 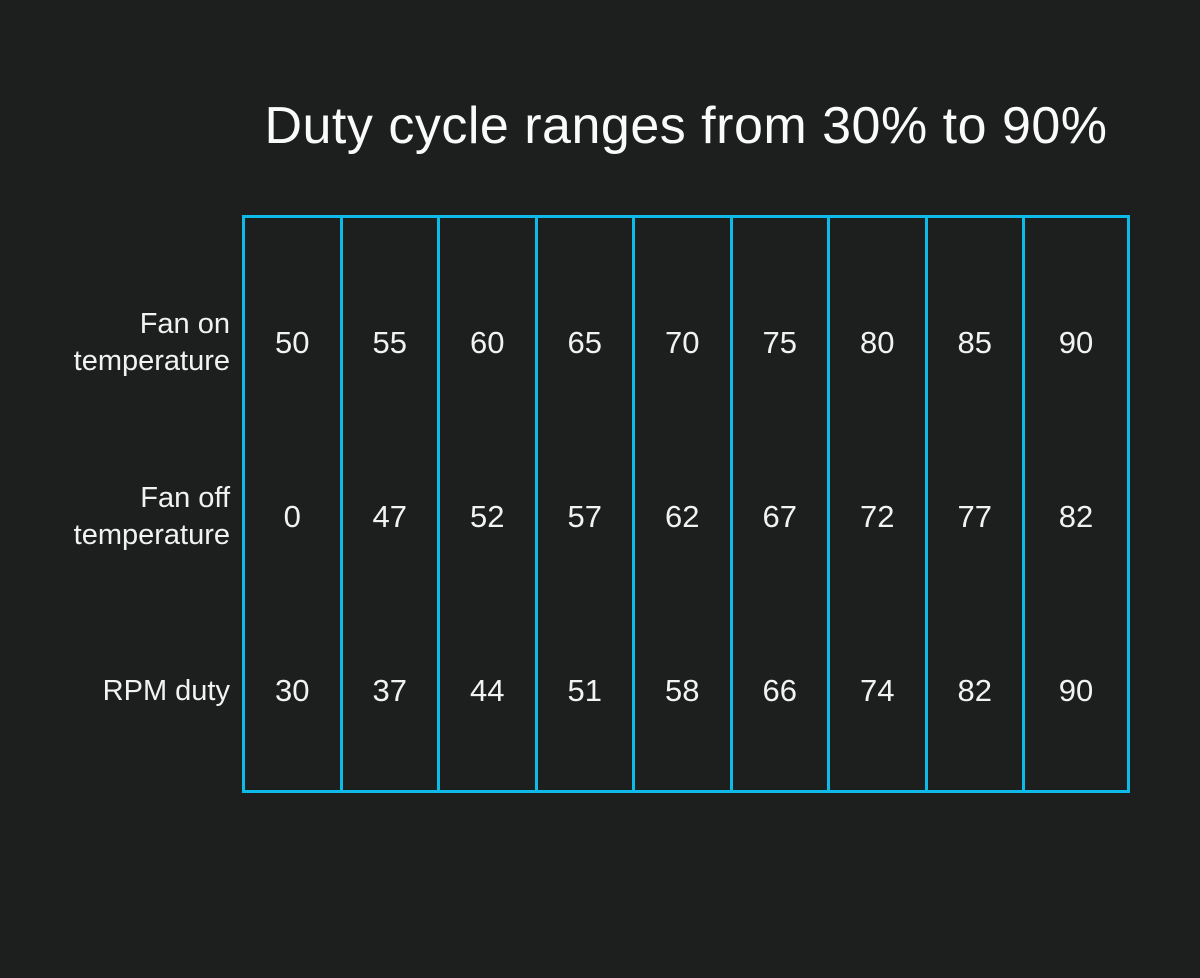 What do you see at coordinates (682, 516) in the screenshot?
I see `table-cell: 62` at bounding box center [682, 516].